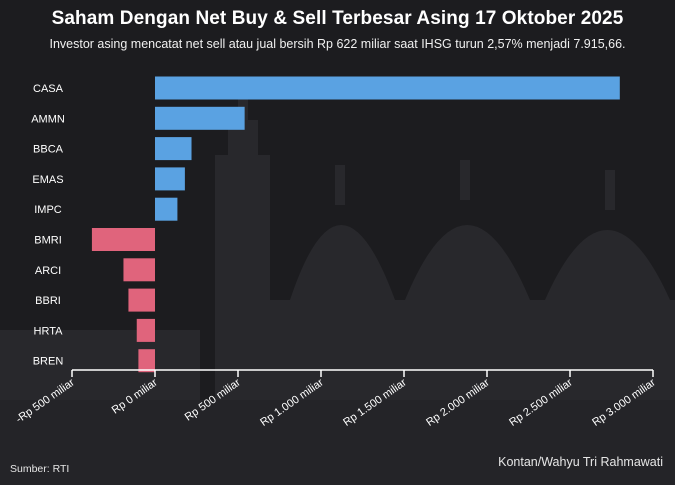  What do you see at coordinates (49, 331) in the screenshot?
I see `category-label-hrta: HRTA` at bounding box center [49, 331].